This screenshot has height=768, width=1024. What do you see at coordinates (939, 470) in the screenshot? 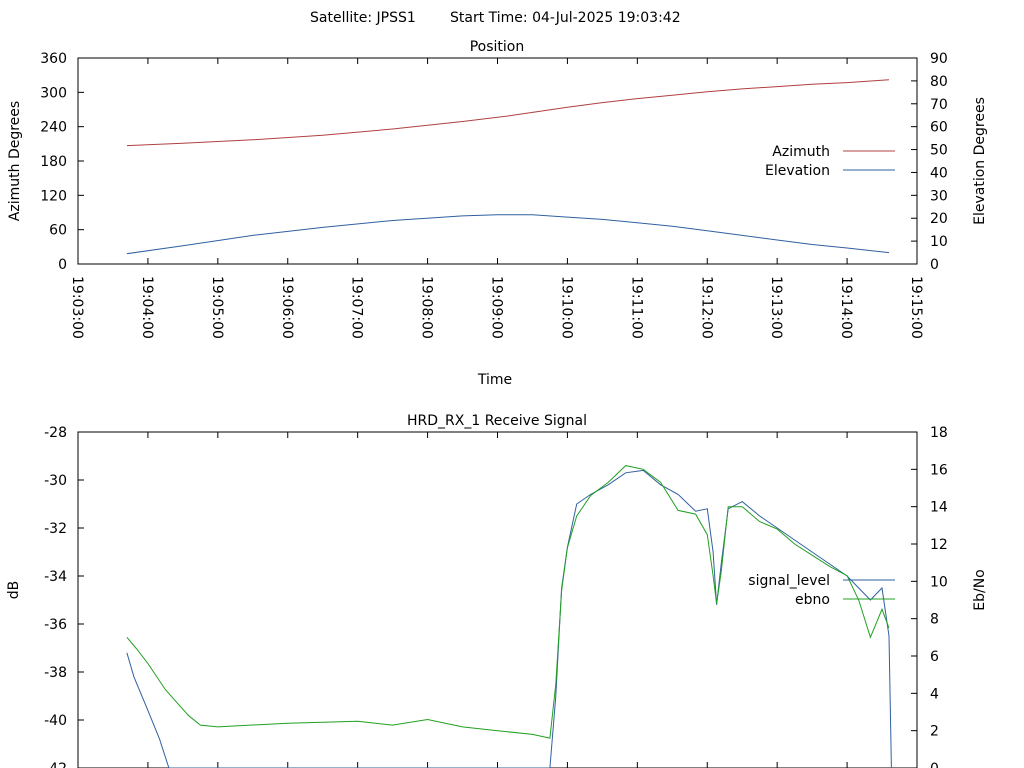
I see `y2-tick-label: 16` at bounding box center [939, 470].